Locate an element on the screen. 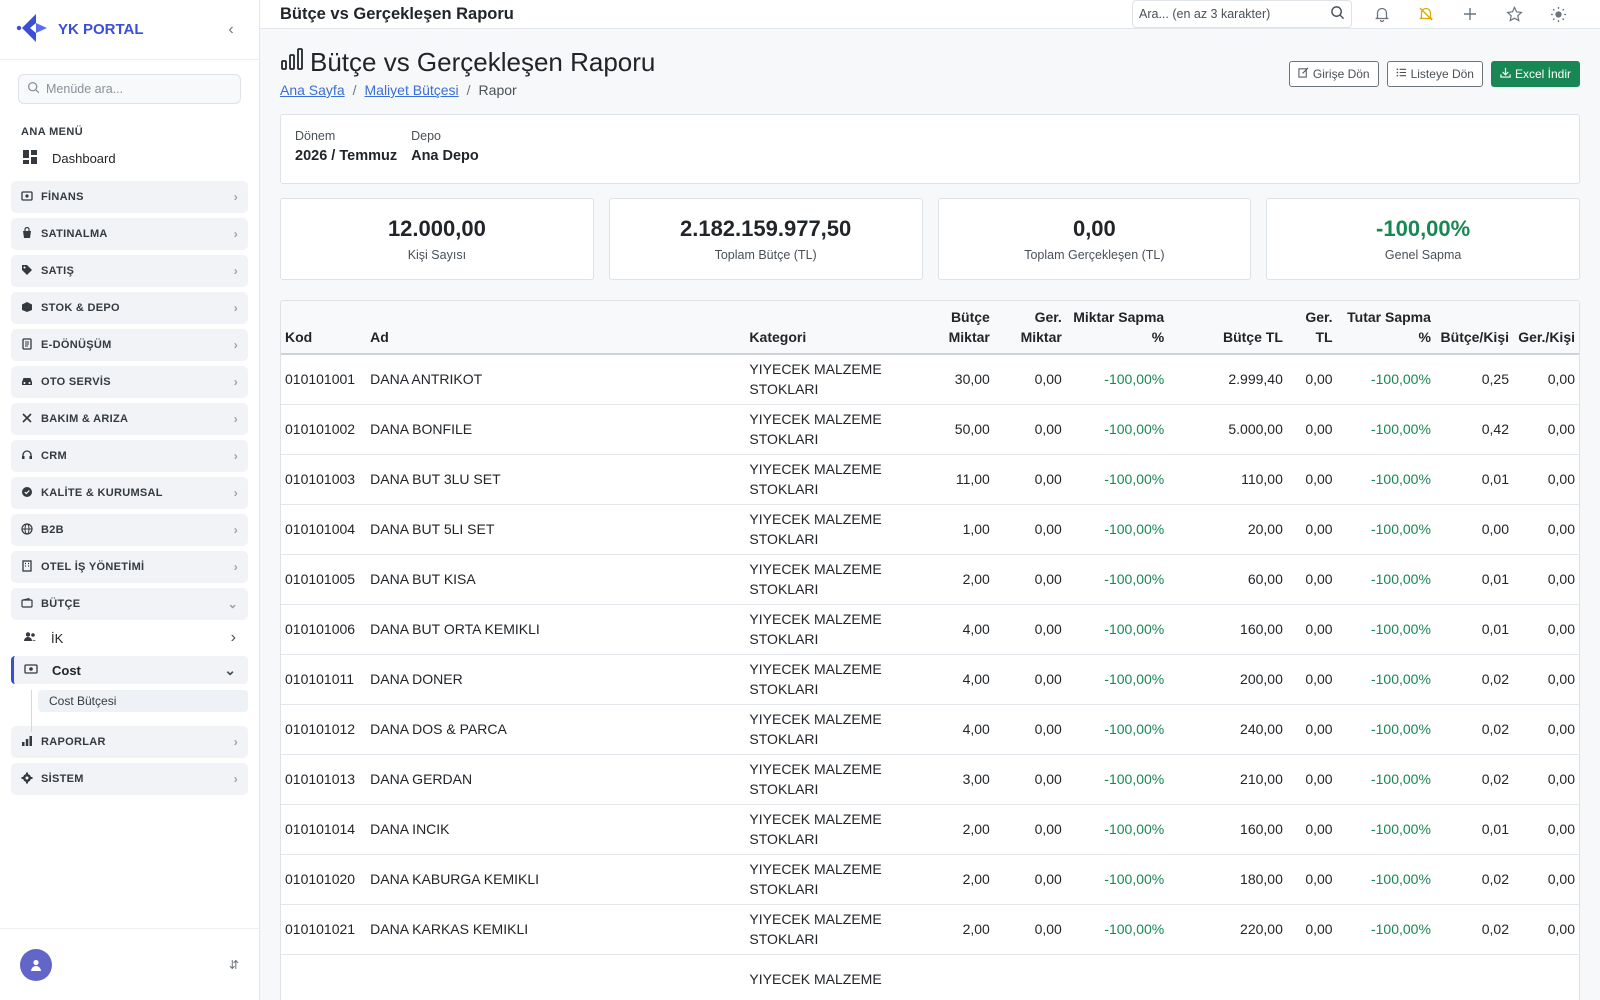 The width and height of the screenshot is (1600, 1000). cell-butce-tl: 200,00 is located at coordinates (1227, 679).